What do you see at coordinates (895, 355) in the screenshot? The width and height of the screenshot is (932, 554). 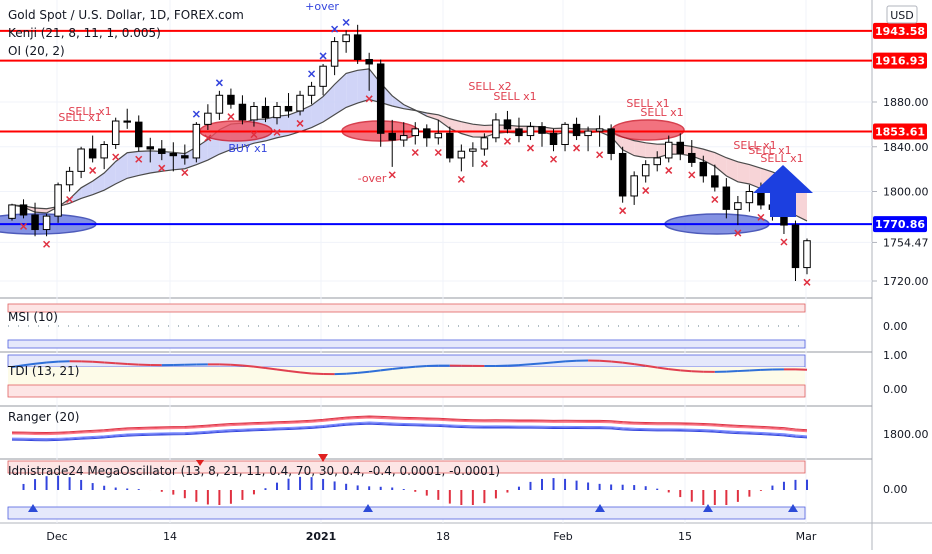 I see `tdi-axis-tick-high: 1.00` at bounding box center [895, 355].